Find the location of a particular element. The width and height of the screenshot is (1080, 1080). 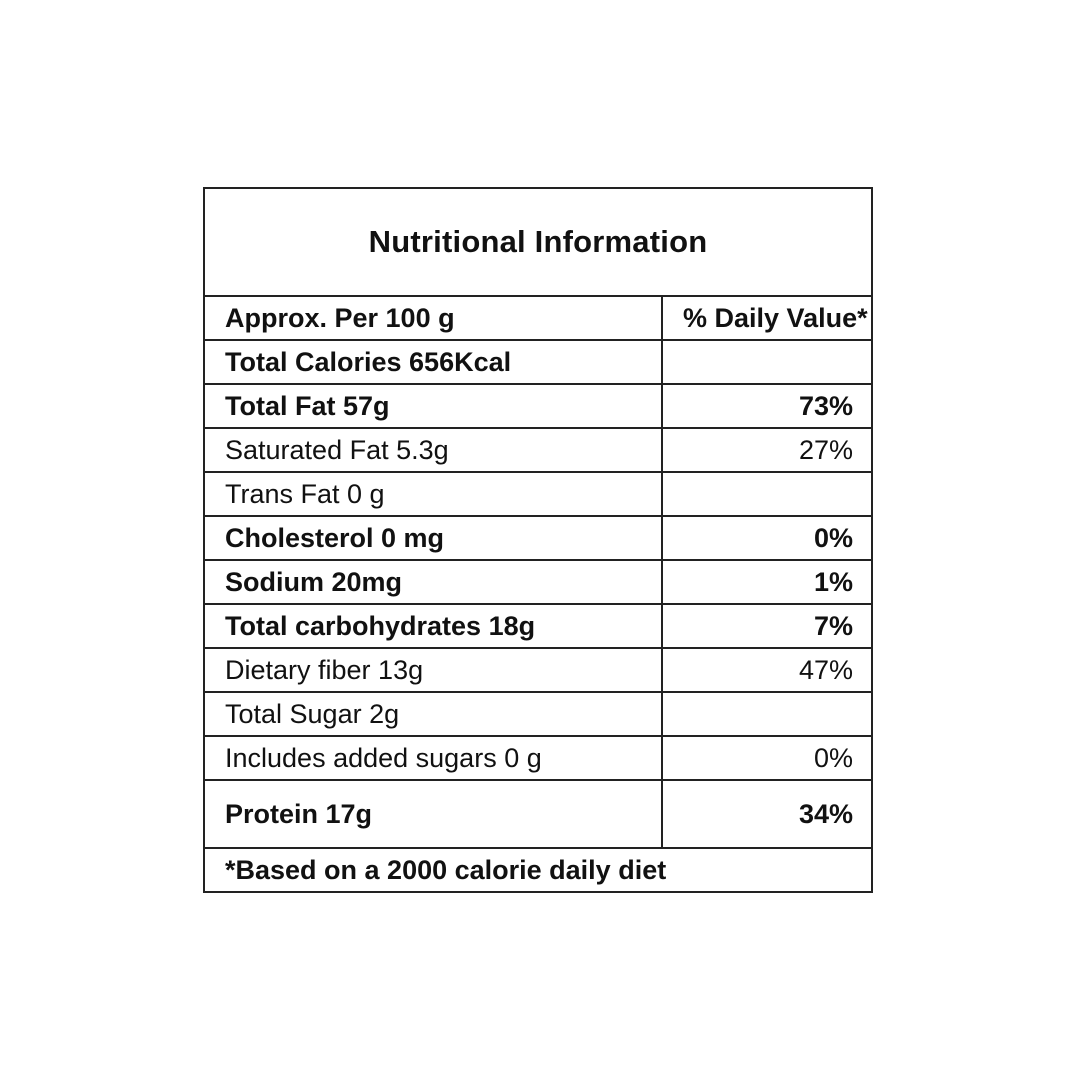

footnote: *Based on a 2000 calorie daily diet is located at coordinates (446, 869).